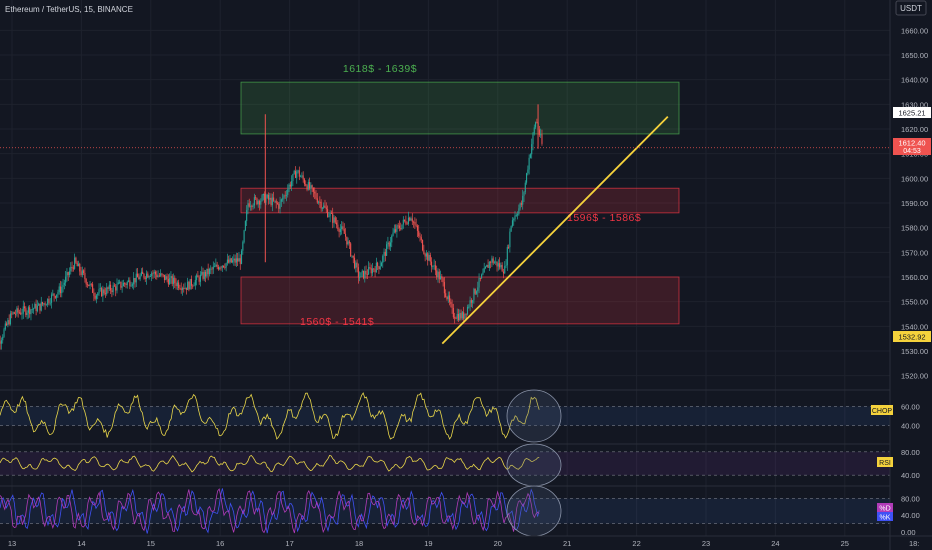 The image size is (932, 550). I want to click on currency-label: USDT, so click(911, 8).